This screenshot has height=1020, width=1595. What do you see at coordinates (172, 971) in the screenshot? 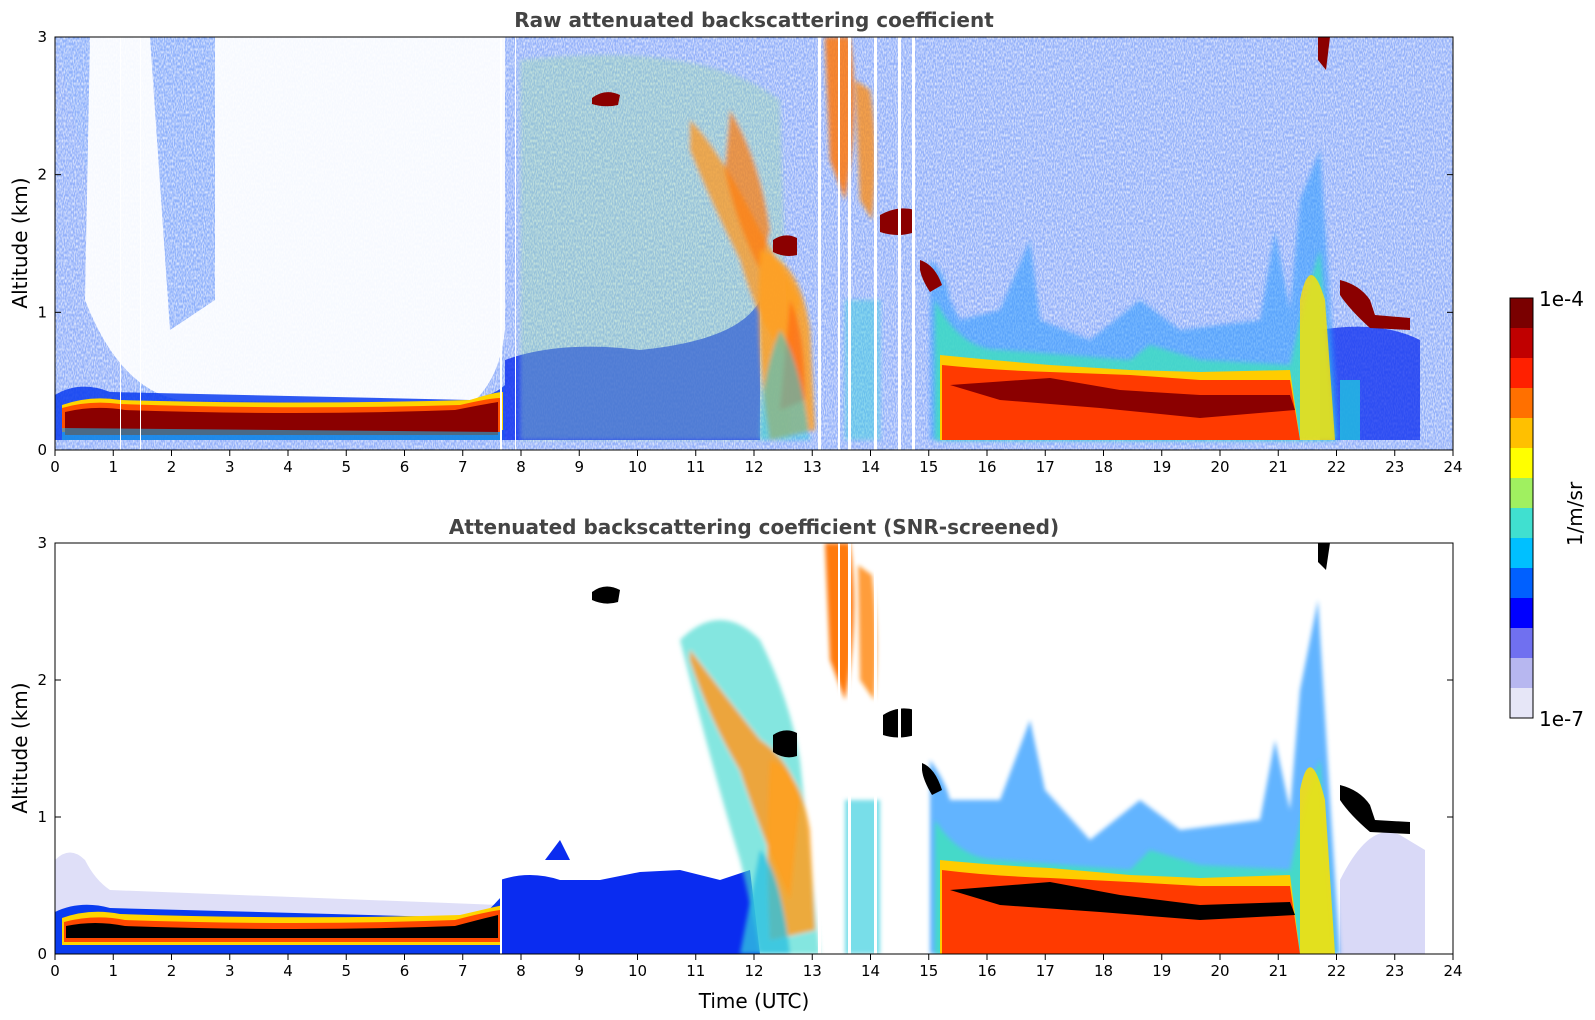
I see `screened-xtick-label: 2` at bounding box center [172, 971].